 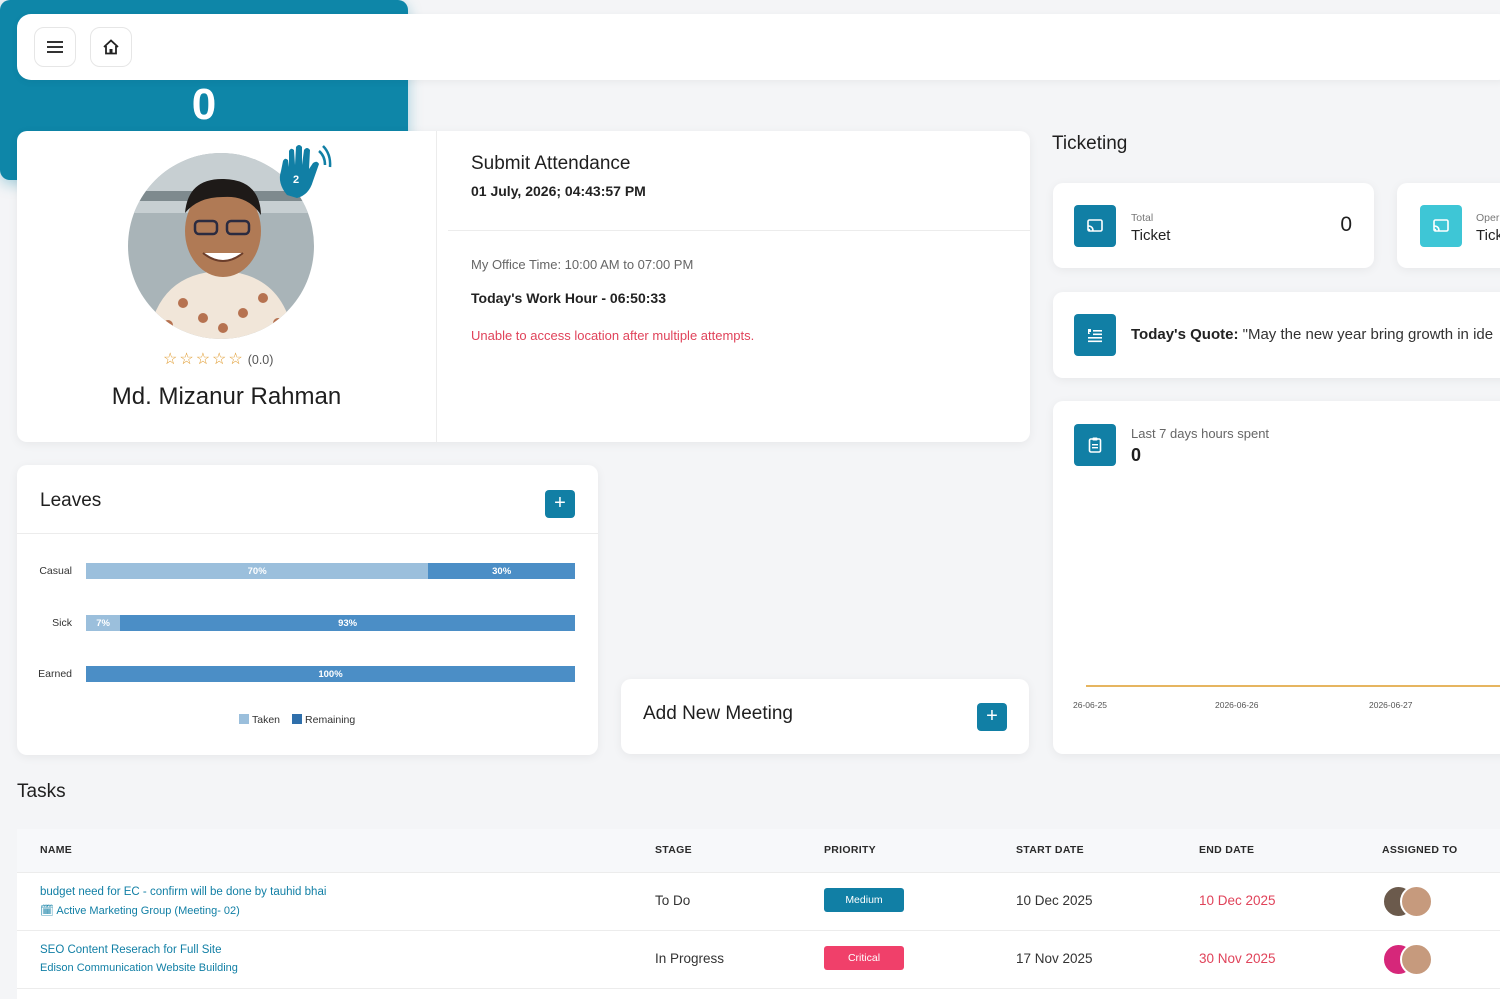 I want to click on priority-badge: Critical, so click(x=864, y=958).